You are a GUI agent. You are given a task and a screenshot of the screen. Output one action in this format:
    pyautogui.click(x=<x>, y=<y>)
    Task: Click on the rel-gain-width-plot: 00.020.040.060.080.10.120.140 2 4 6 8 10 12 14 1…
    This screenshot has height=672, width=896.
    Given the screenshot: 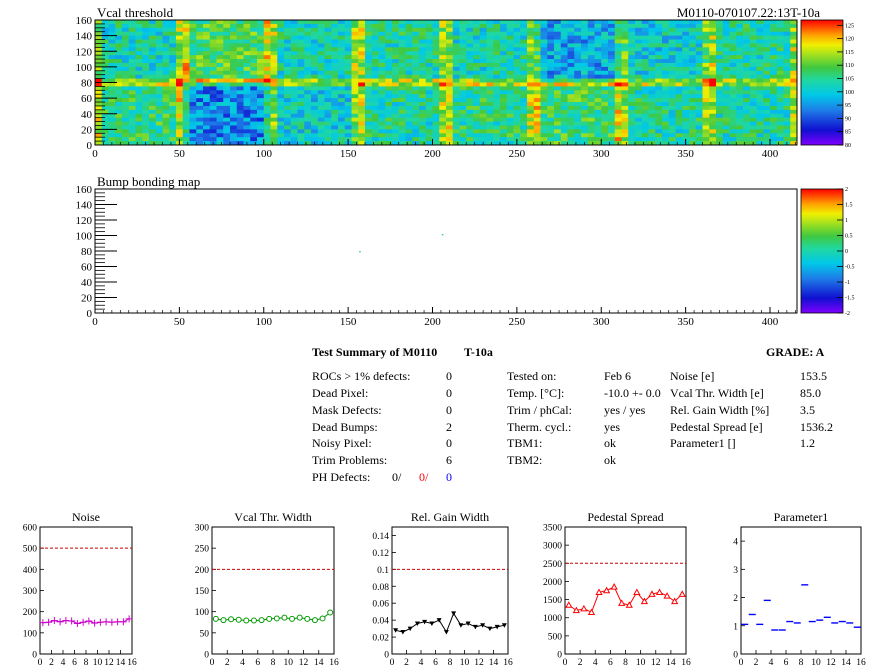 What is the action you would take?
    pyautogui.click(x=442, y=589)
    